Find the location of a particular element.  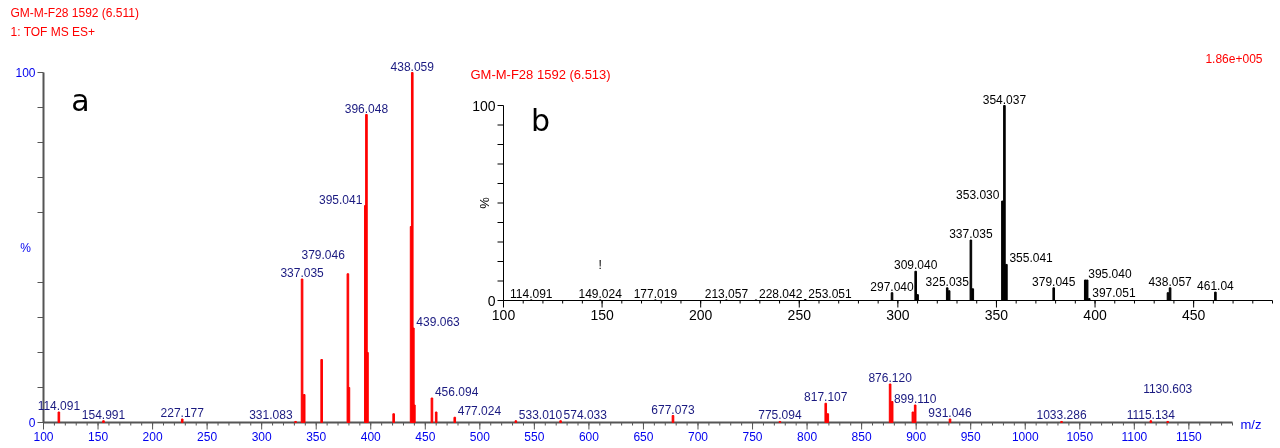

x-tick-label: 500 is located at coordinates (480, 436).